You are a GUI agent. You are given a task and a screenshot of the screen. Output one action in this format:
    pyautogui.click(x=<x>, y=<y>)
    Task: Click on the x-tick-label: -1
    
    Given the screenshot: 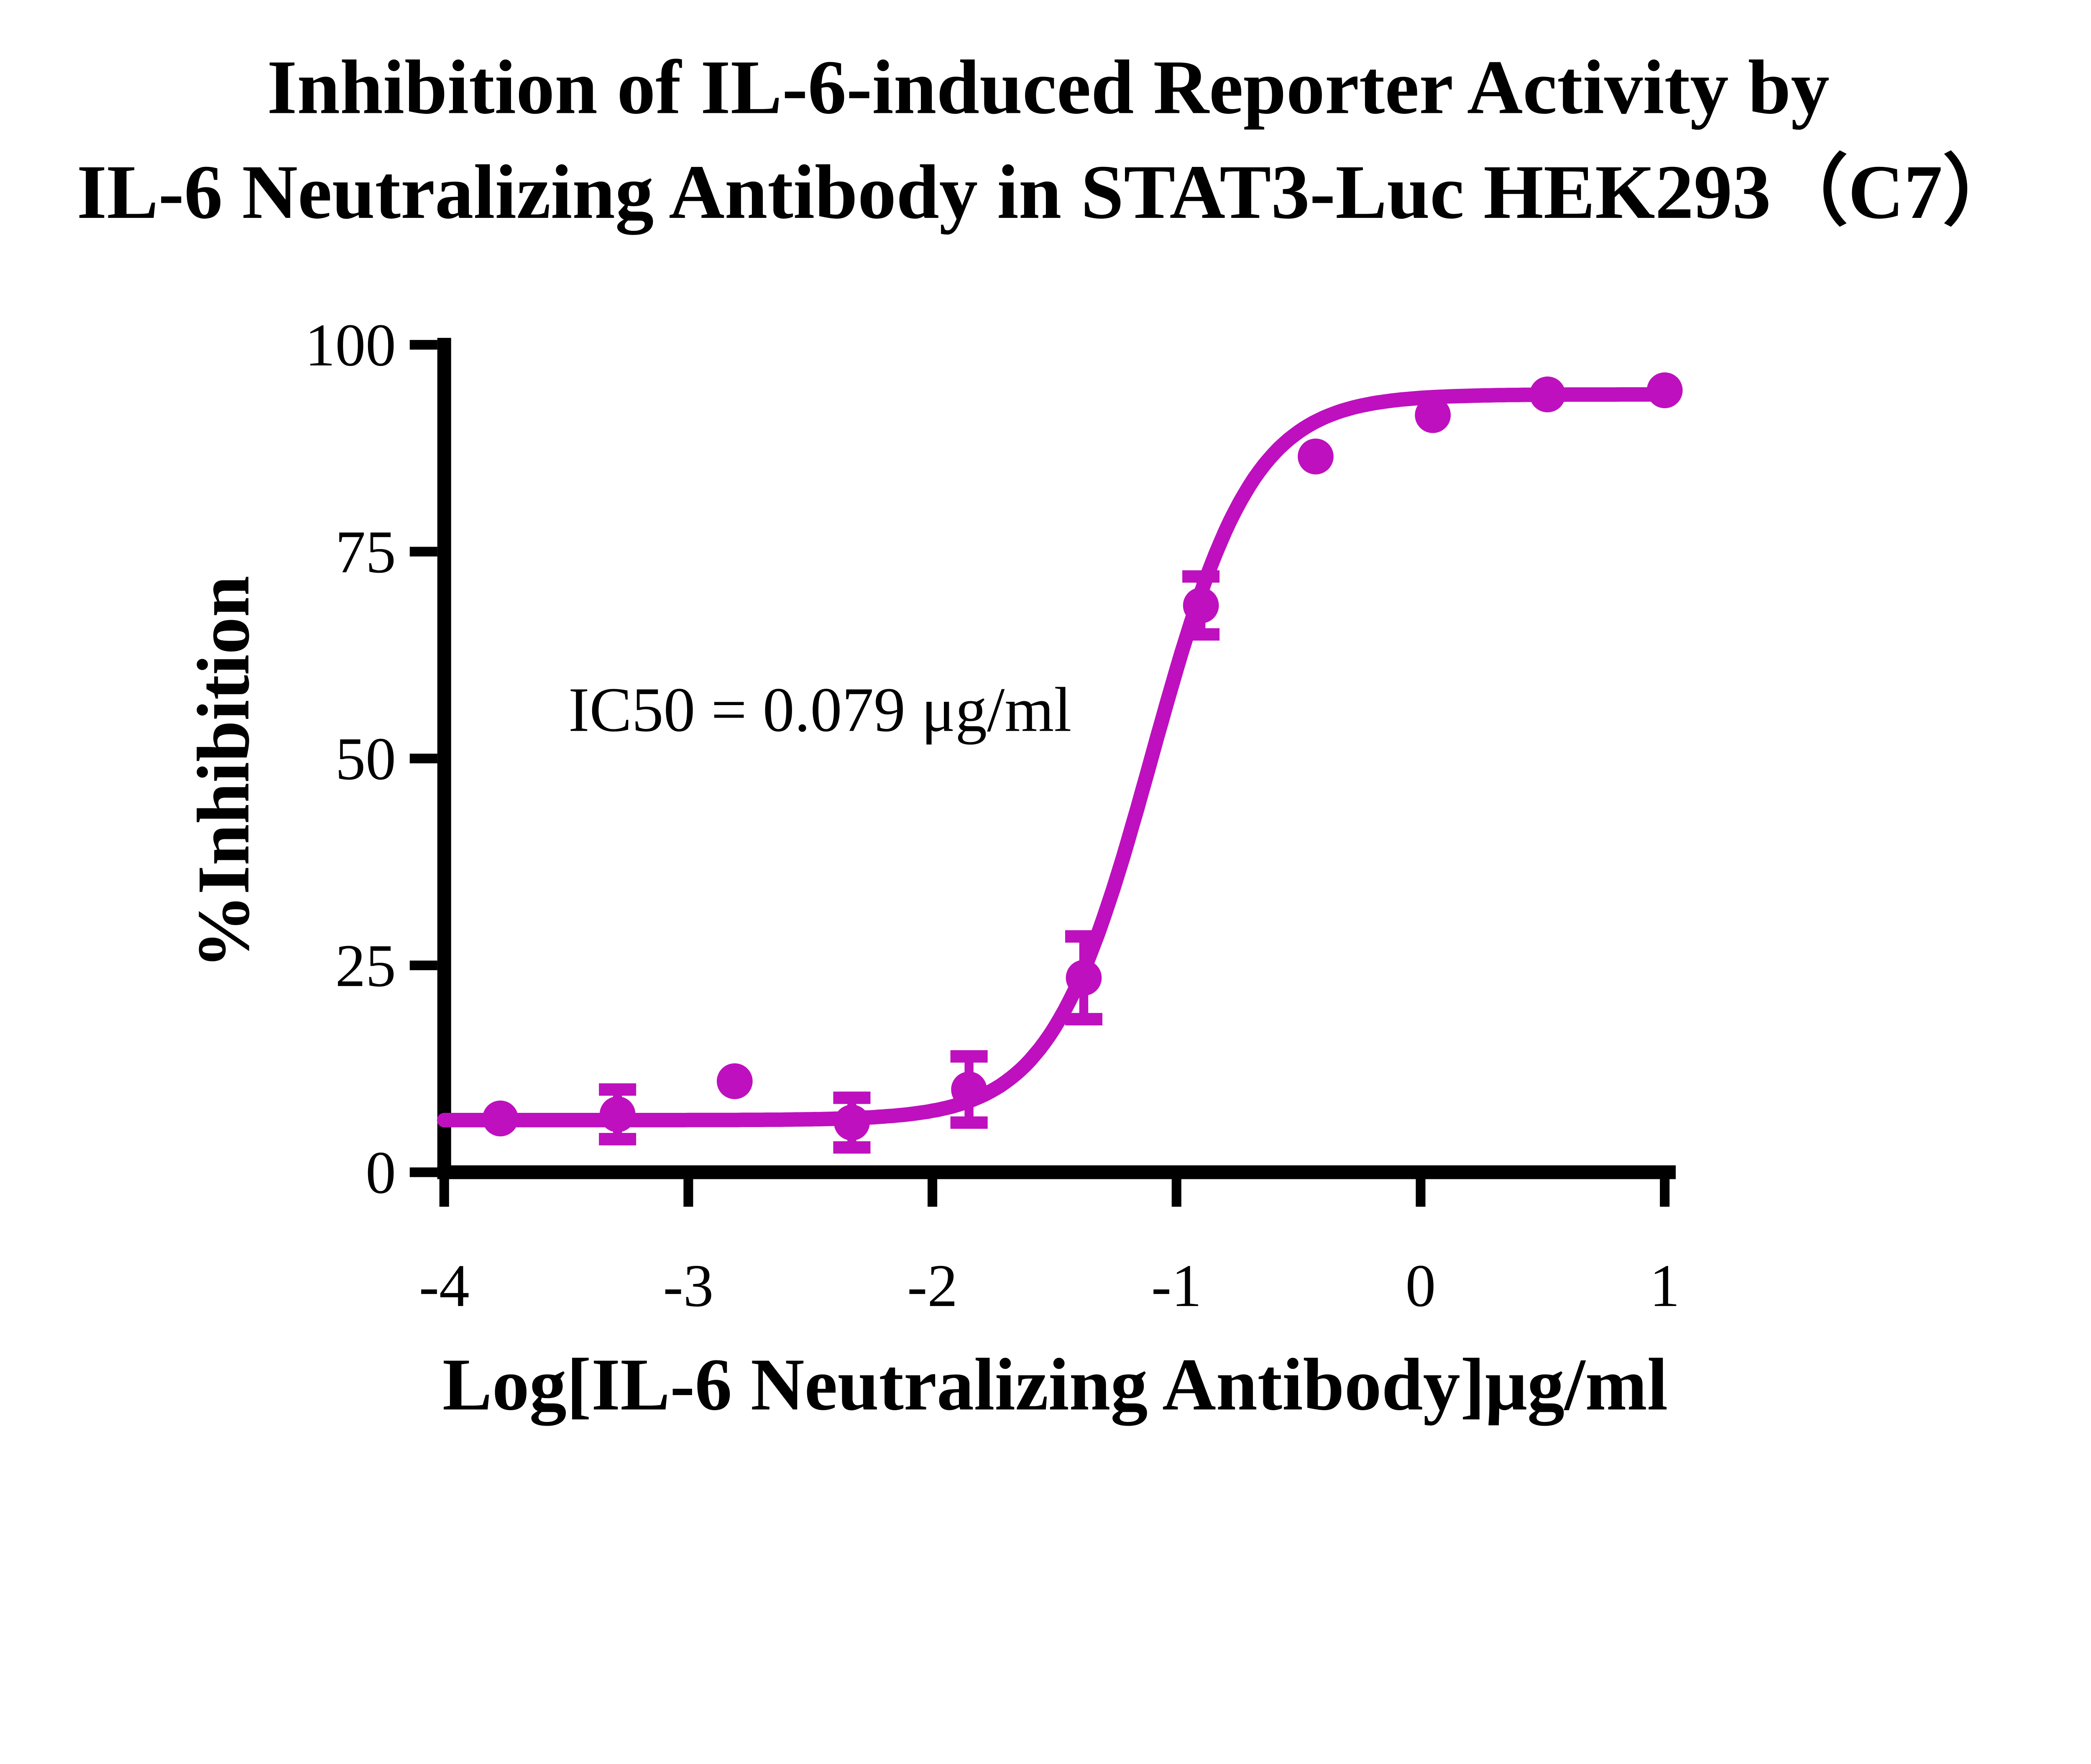 What is the action you would take?
    pyautogui.click(x=1176, y=1286)
    